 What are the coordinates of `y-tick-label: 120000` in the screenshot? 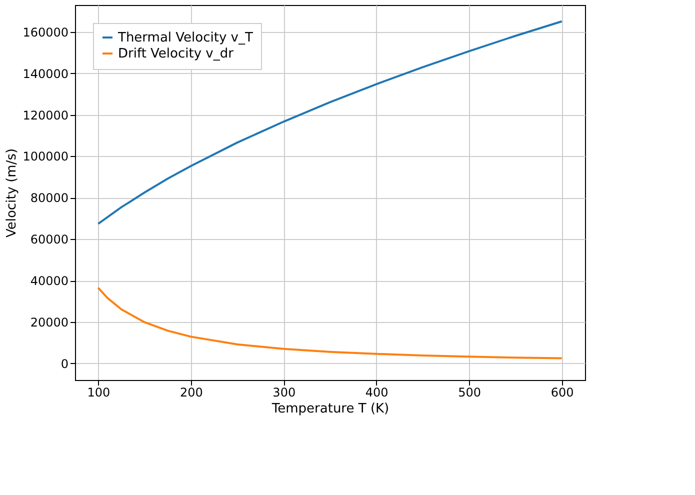 It's located at (45, 115).